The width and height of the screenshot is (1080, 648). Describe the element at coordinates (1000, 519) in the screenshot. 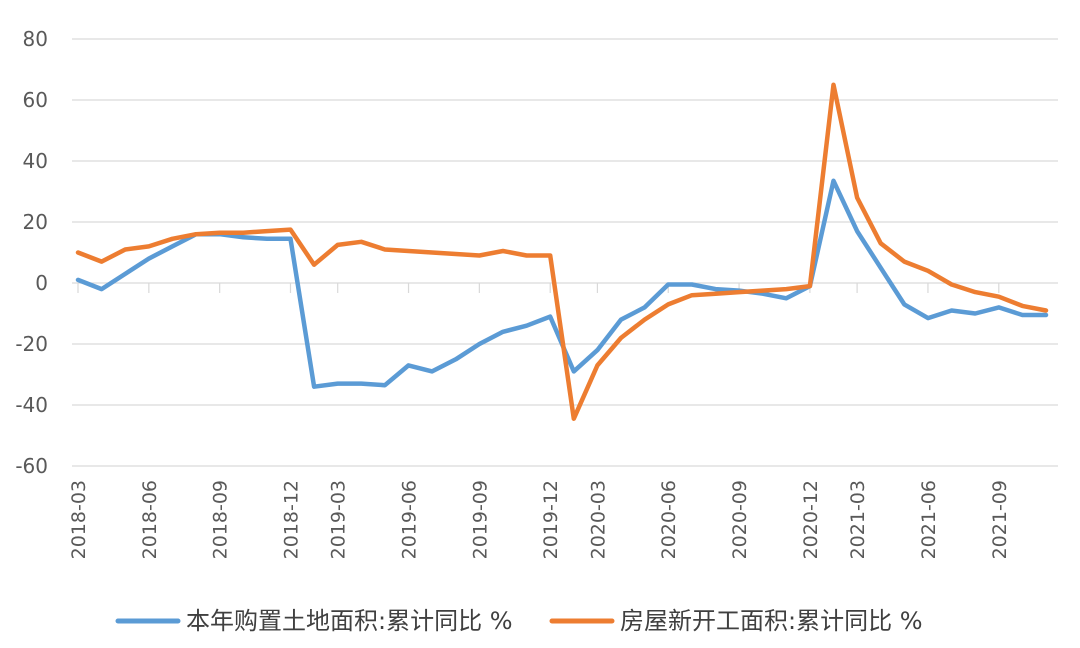

I see `x-tick-label: 2021-09` at that location.